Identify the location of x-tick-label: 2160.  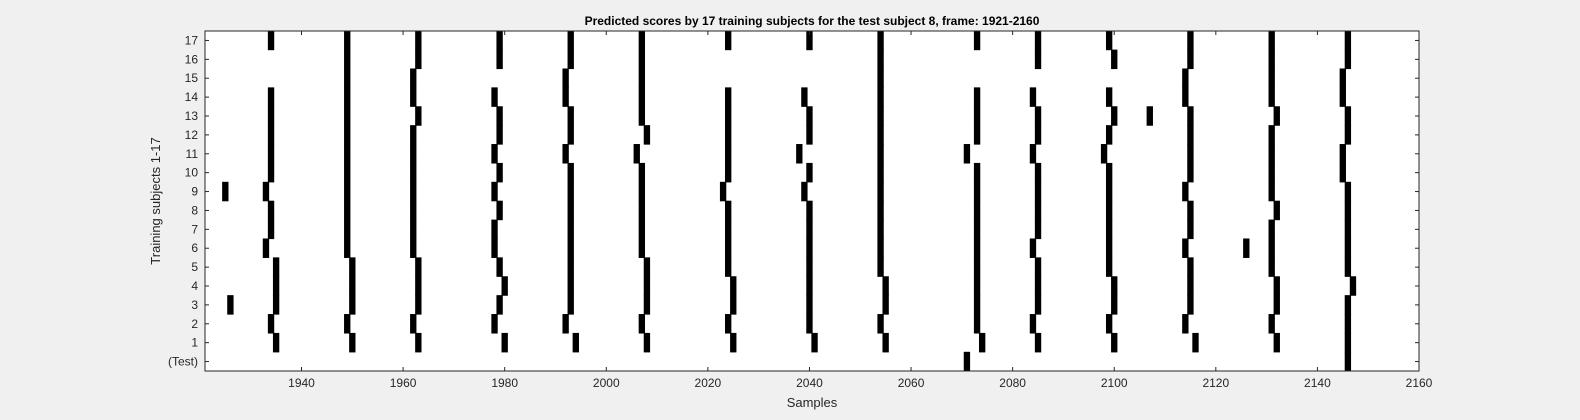
(1419, 383).